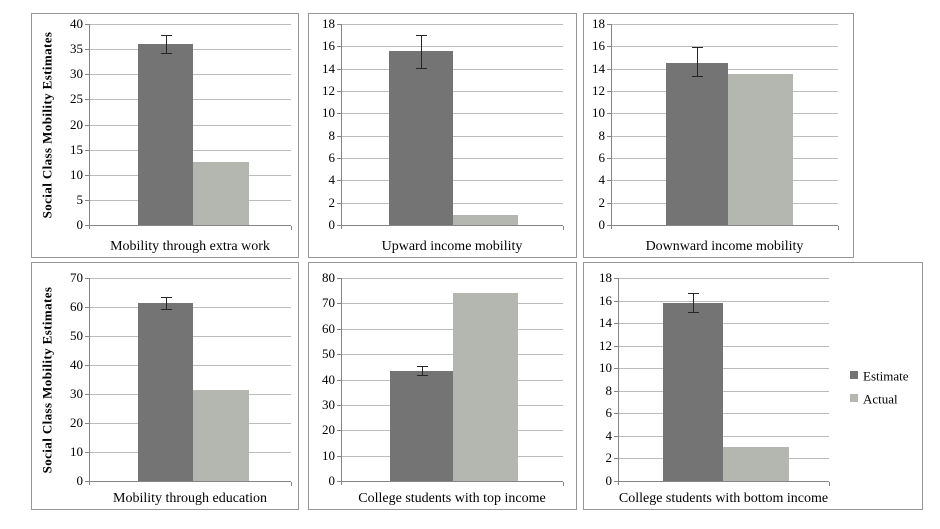 The height and width of the screenshot is (529, 940). Describe the element at coordinates (724, 246) in the screenshot. I see `chart-title: Downward income mobility` at that location.